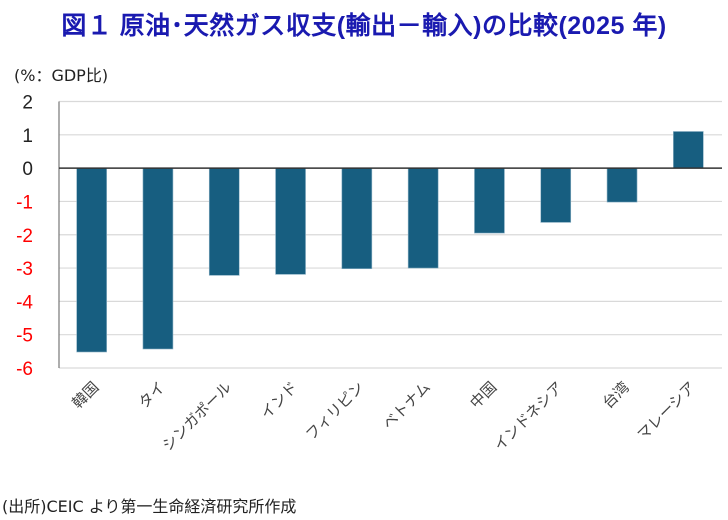  I want to click on y-tick-label: -2, so click(24, 236).